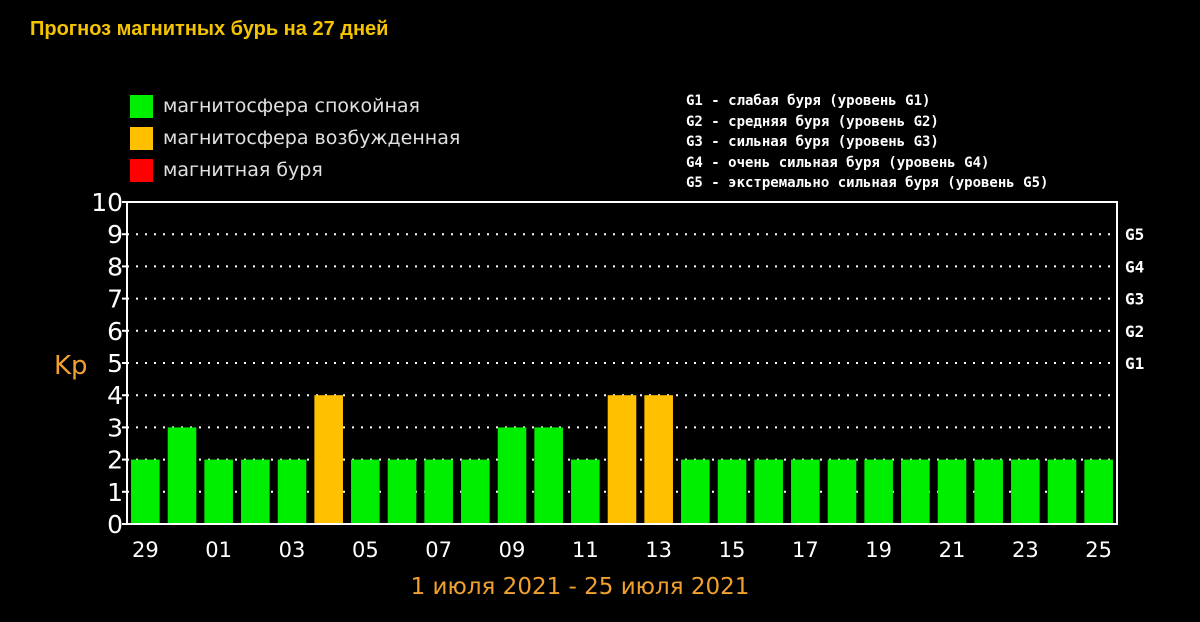  I want to click on y-tick-label-4: 4, so click(115, 395).